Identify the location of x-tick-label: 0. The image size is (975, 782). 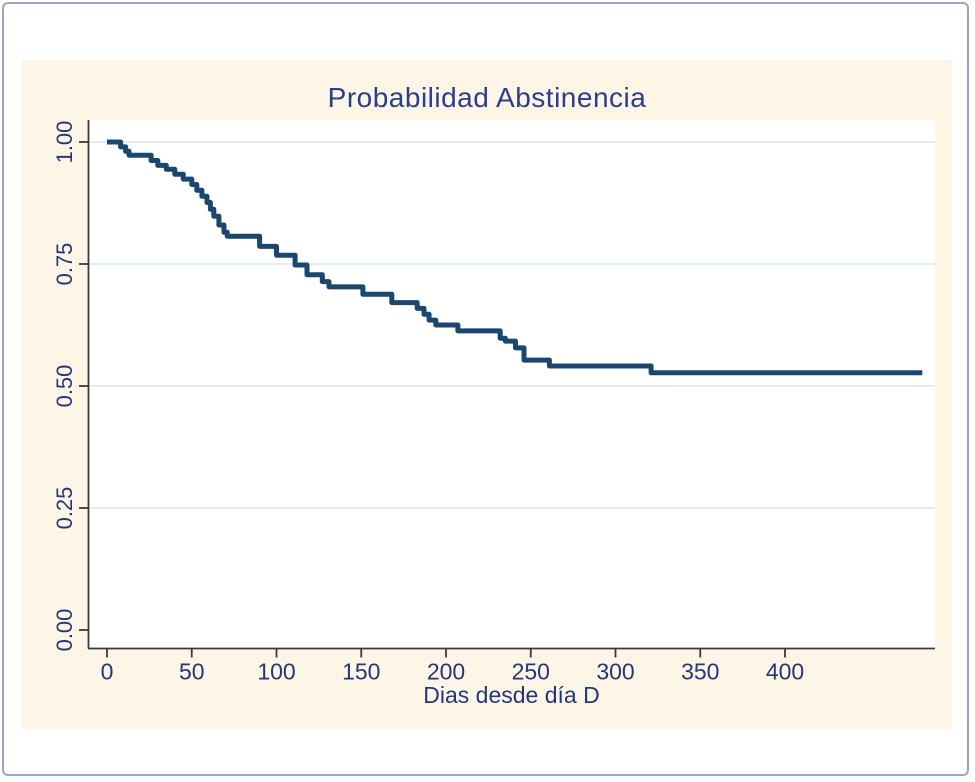
(107, 672).